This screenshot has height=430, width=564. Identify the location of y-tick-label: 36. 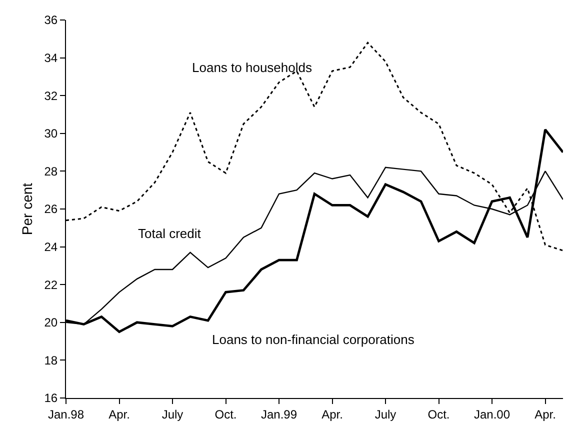
(51, 20).